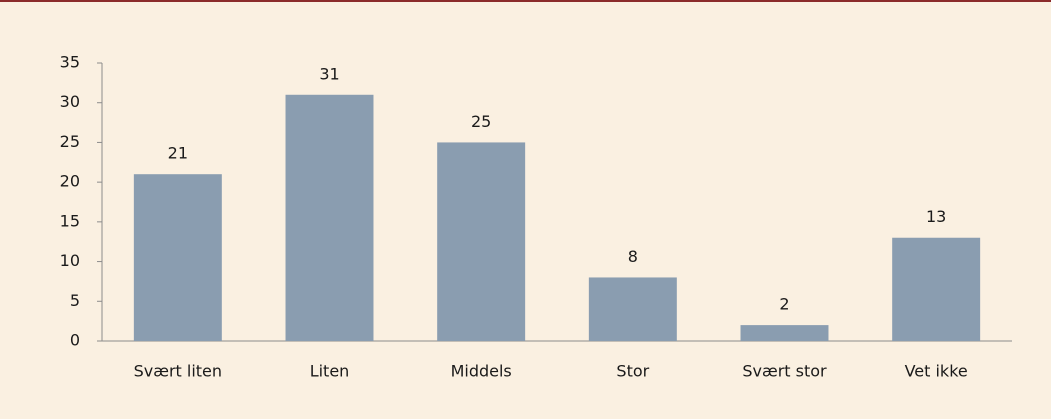 The height and width of the screenshot is (419, 1051). Describe the element at coordinates (70, 101) in the screenshot. I see `y-tick-label: 30` at that location.